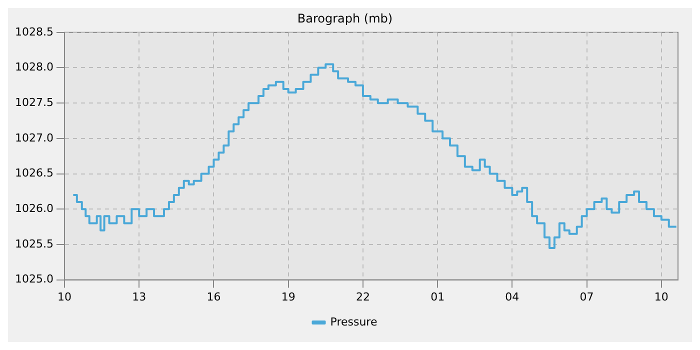 This screenshot has height=350, width=700. I want to click on y-tick-label: 1026.0, so click(34, 208).